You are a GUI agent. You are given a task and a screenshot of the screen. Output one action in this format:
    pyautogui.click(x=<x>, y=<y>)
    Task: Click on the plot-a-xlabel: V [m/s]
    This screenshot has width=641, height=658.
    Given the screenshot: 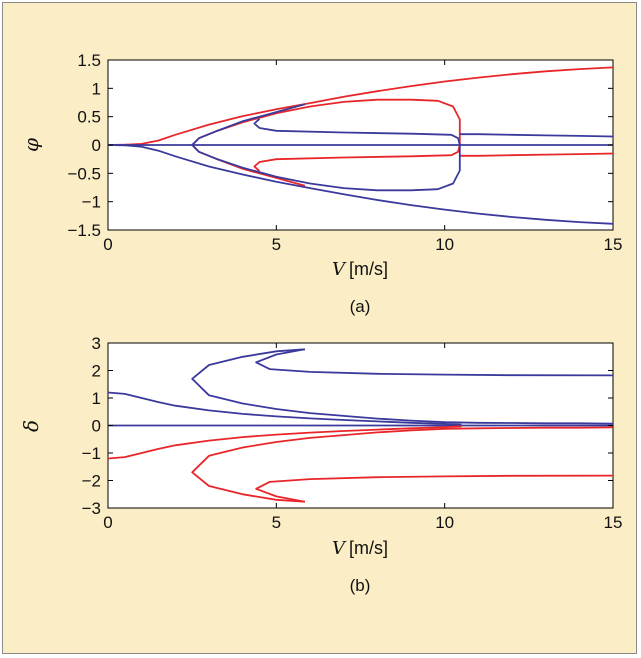 What is the action you would take?
    pyautogui.click(x=360, y=269)
    